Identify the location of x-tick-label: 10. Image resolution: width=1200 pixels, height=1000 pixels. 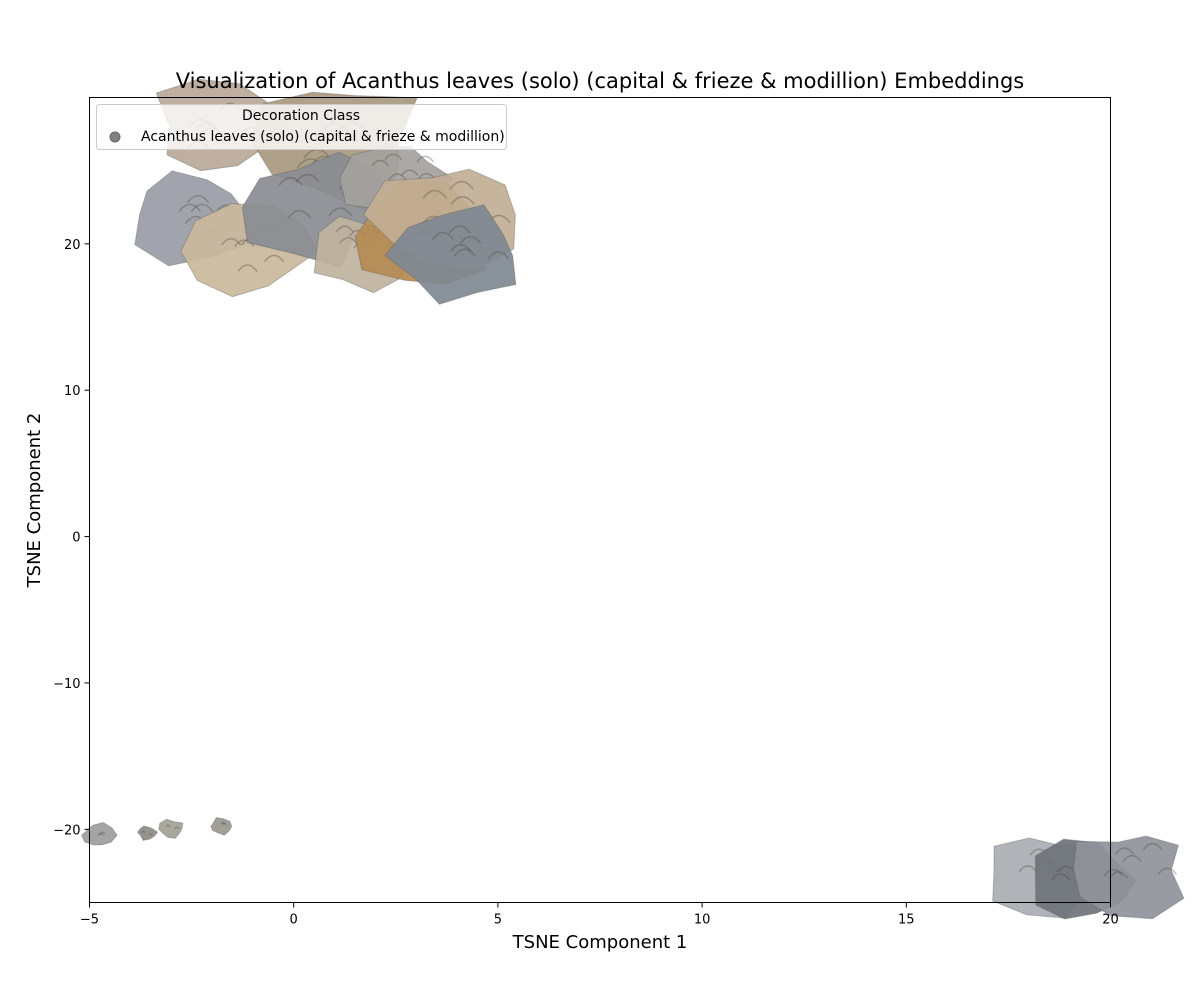
(702, 920).